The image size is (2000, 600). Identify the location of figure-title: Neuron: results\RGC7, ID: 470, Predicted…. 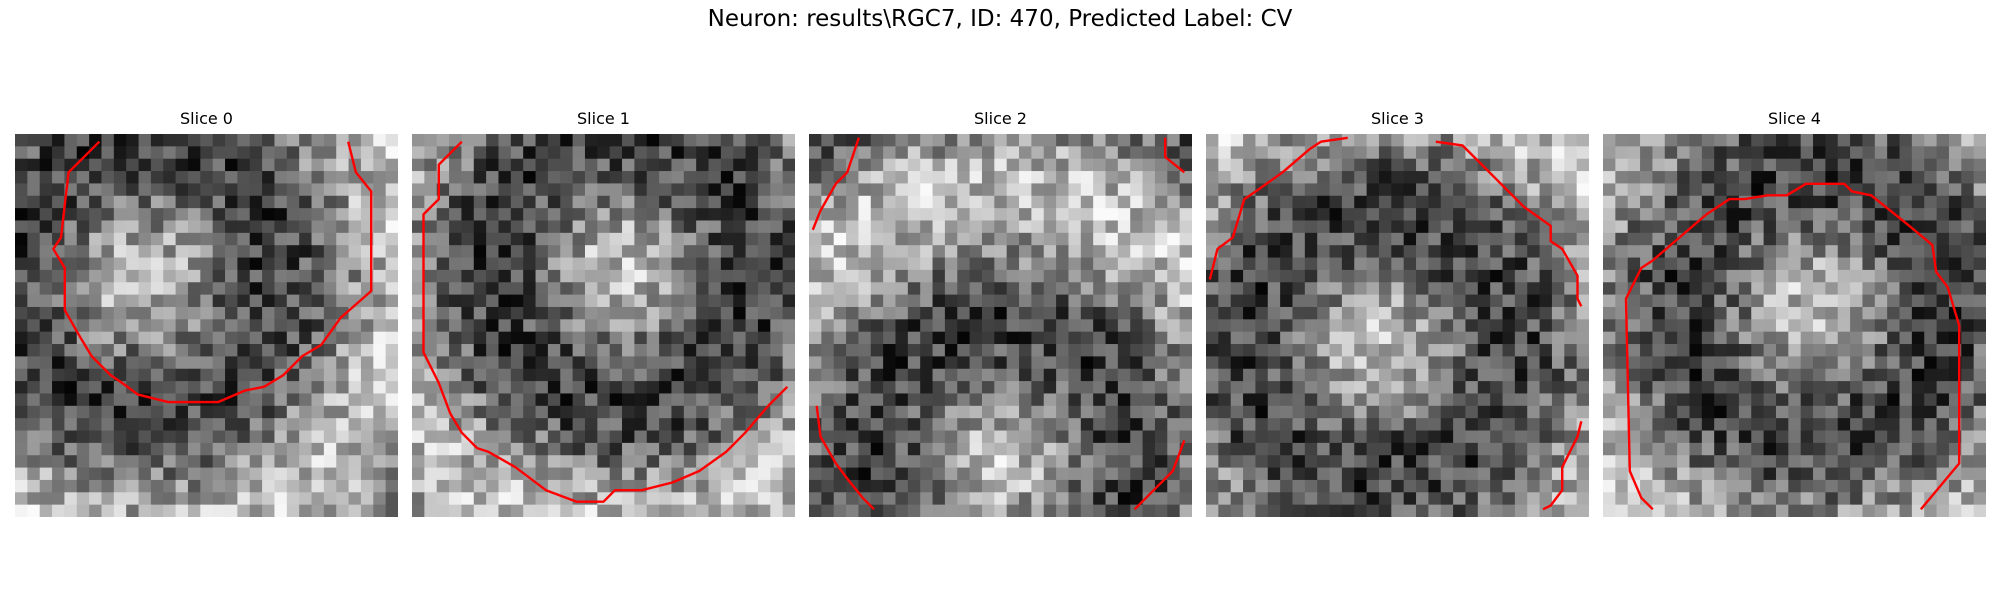
(1000, 19).